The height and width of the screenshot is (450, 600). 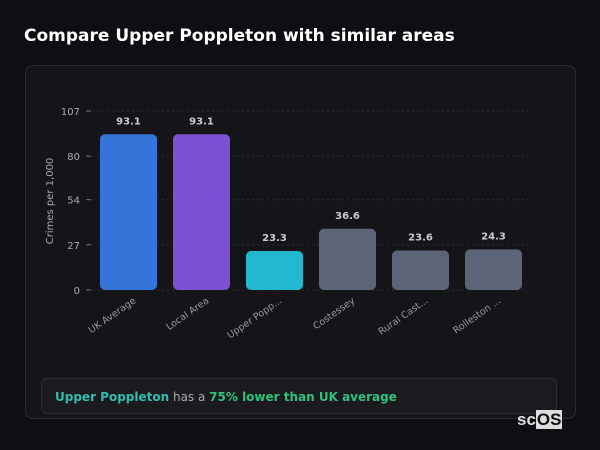 What do you see at coordinates (73, 246) in the screenshot?
I see `y-tick-label: 27` at bounding box center [73, 246].